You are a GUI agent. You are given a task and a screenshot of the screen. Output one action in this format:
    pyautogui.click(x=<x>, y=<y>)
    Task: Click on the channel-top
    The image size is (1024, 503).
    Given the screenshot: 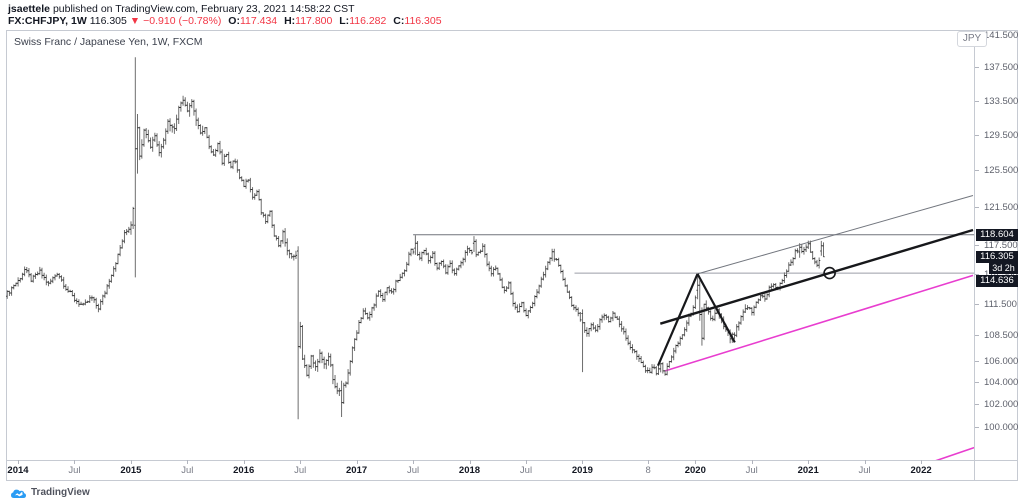 What is the action you would take?
    pyautogui.click(x=835, y=235)
    